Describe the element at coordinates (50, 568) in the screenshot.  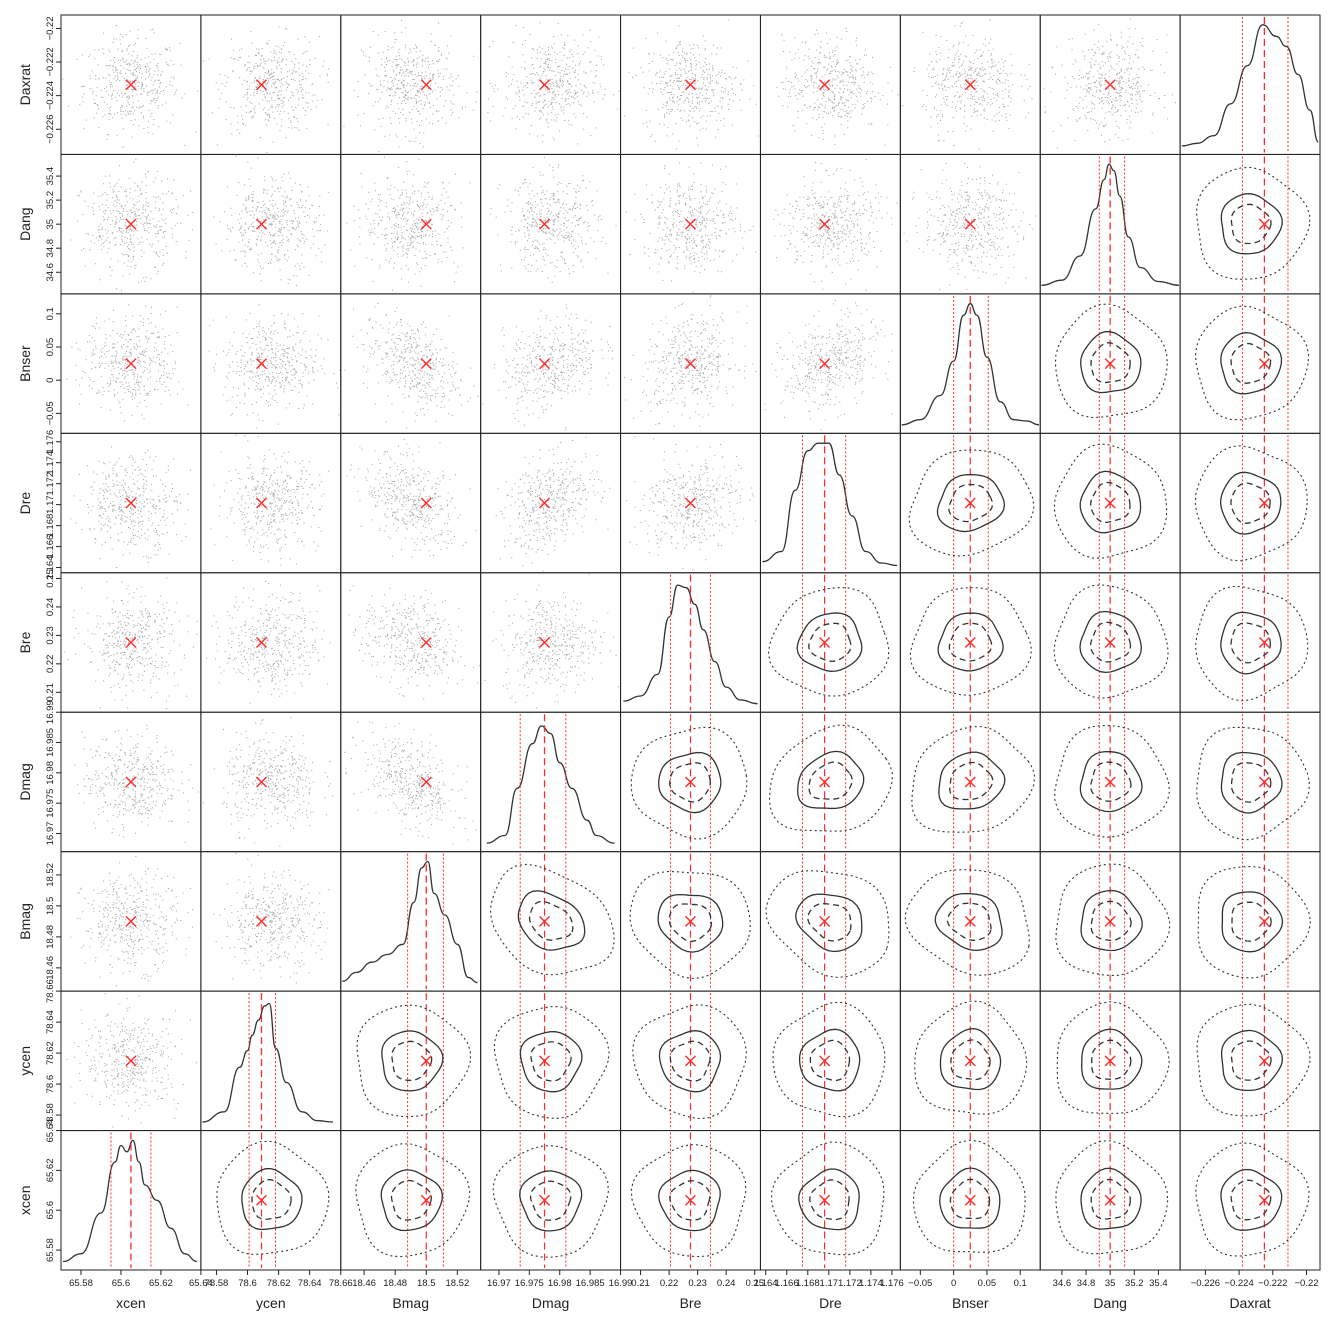
I see `y-tick-label: 1.164` at that location.